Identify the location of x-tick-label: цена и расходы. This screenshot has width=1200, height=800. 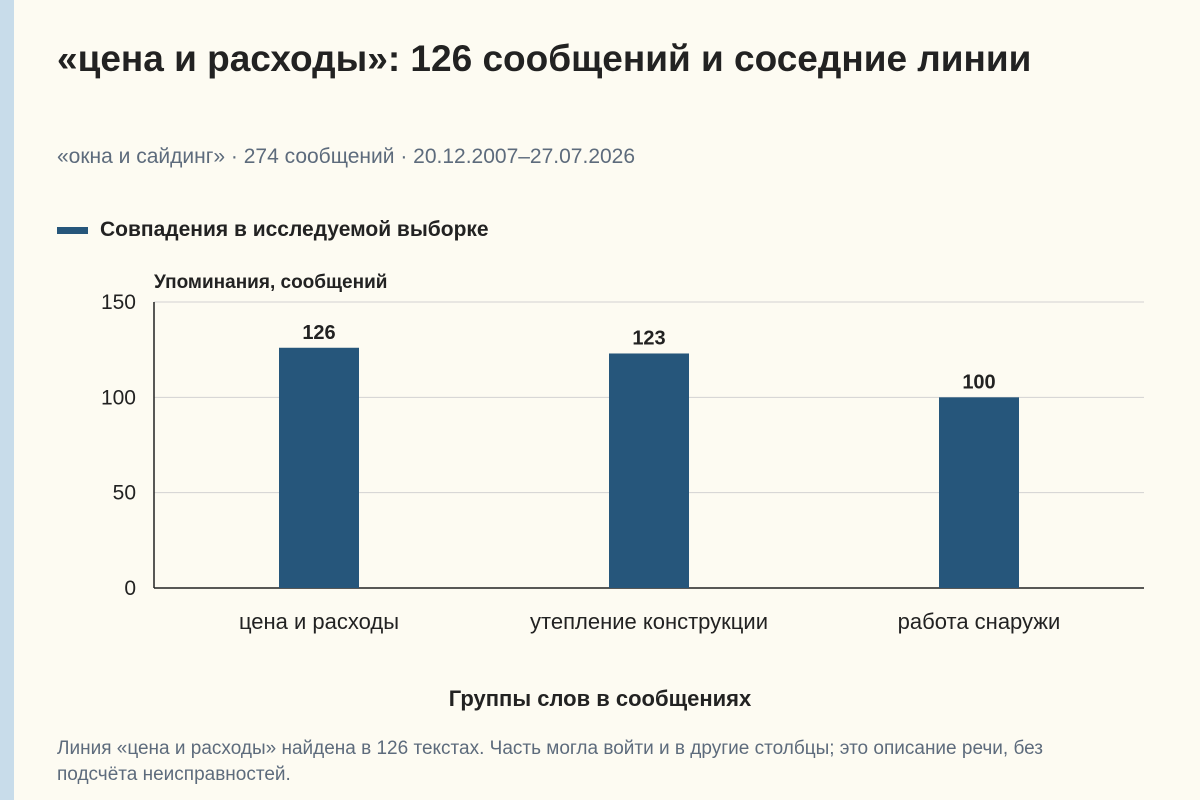
(319, 621).